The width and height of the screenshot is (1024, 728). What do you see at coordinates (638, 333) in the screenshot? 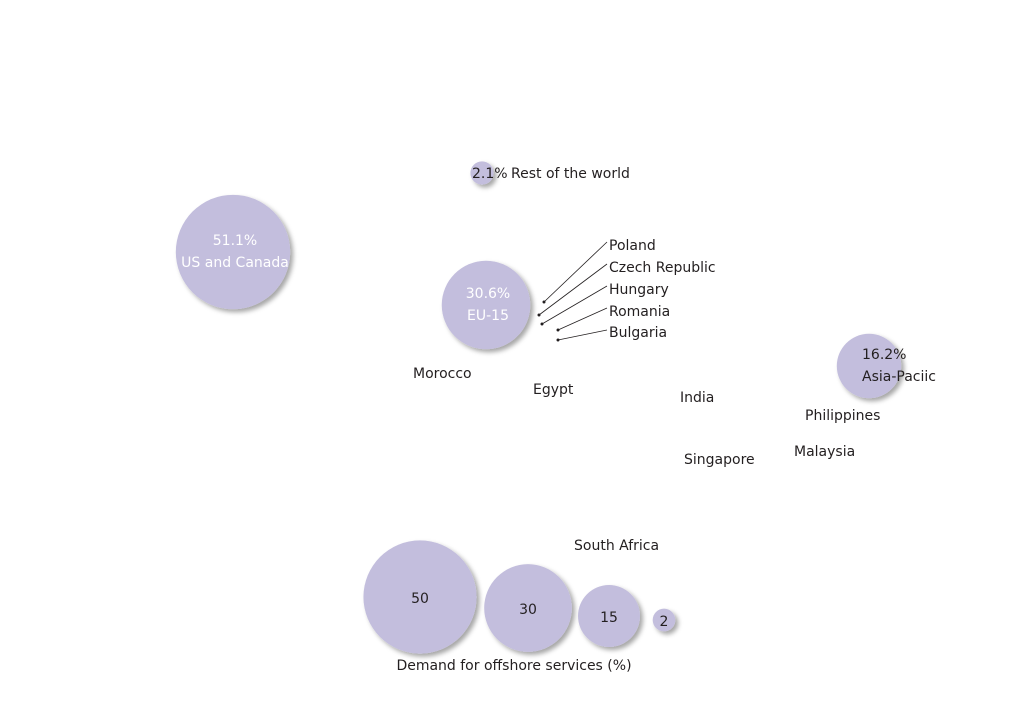
I see `country-label: Bulgaria` at bounding box center [638, 333].